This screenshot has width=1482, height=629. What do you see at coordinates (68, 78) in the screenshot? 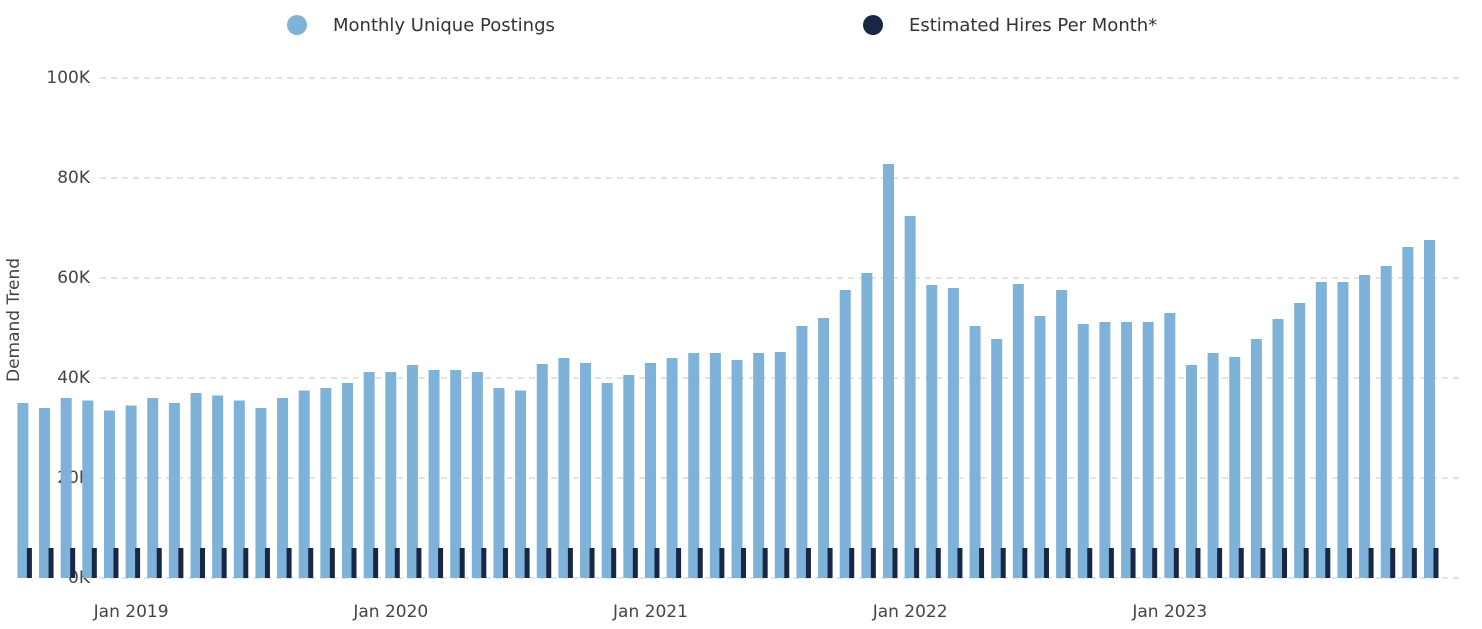
I see `y-tick-label: 100K` at bounding box center [68, 78].